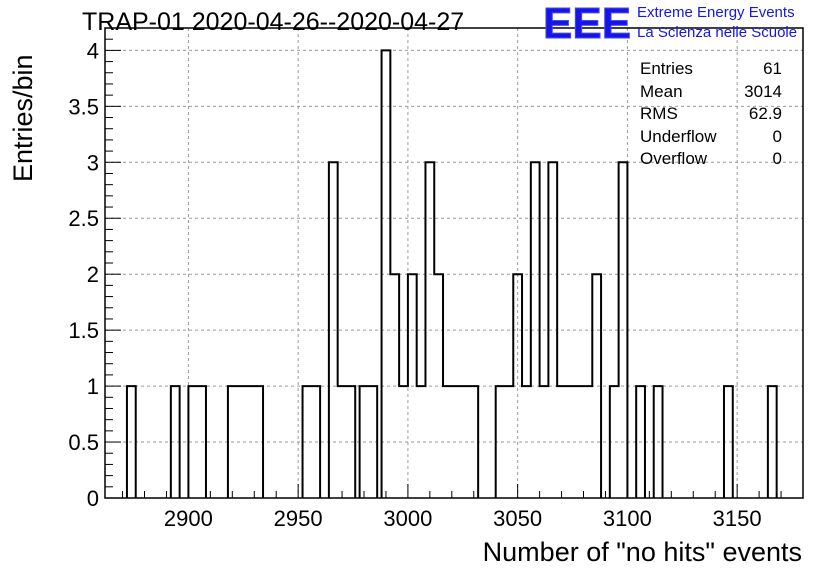 Image resolution: width=836 pixels, height=572 pixels. I want to click on y-tick-label: 3.5, so click(83, 106).